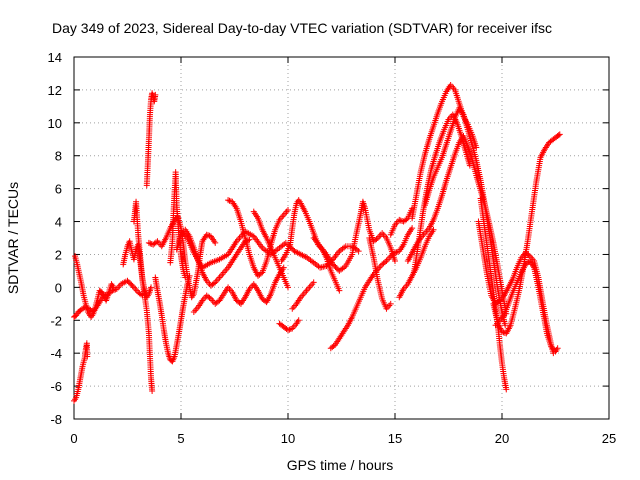 The width and height of the screenshot is (640, 480). Describe the element at coordinates (56, 386) in the screenshot. I see `y-tick-label: -6` at that location.